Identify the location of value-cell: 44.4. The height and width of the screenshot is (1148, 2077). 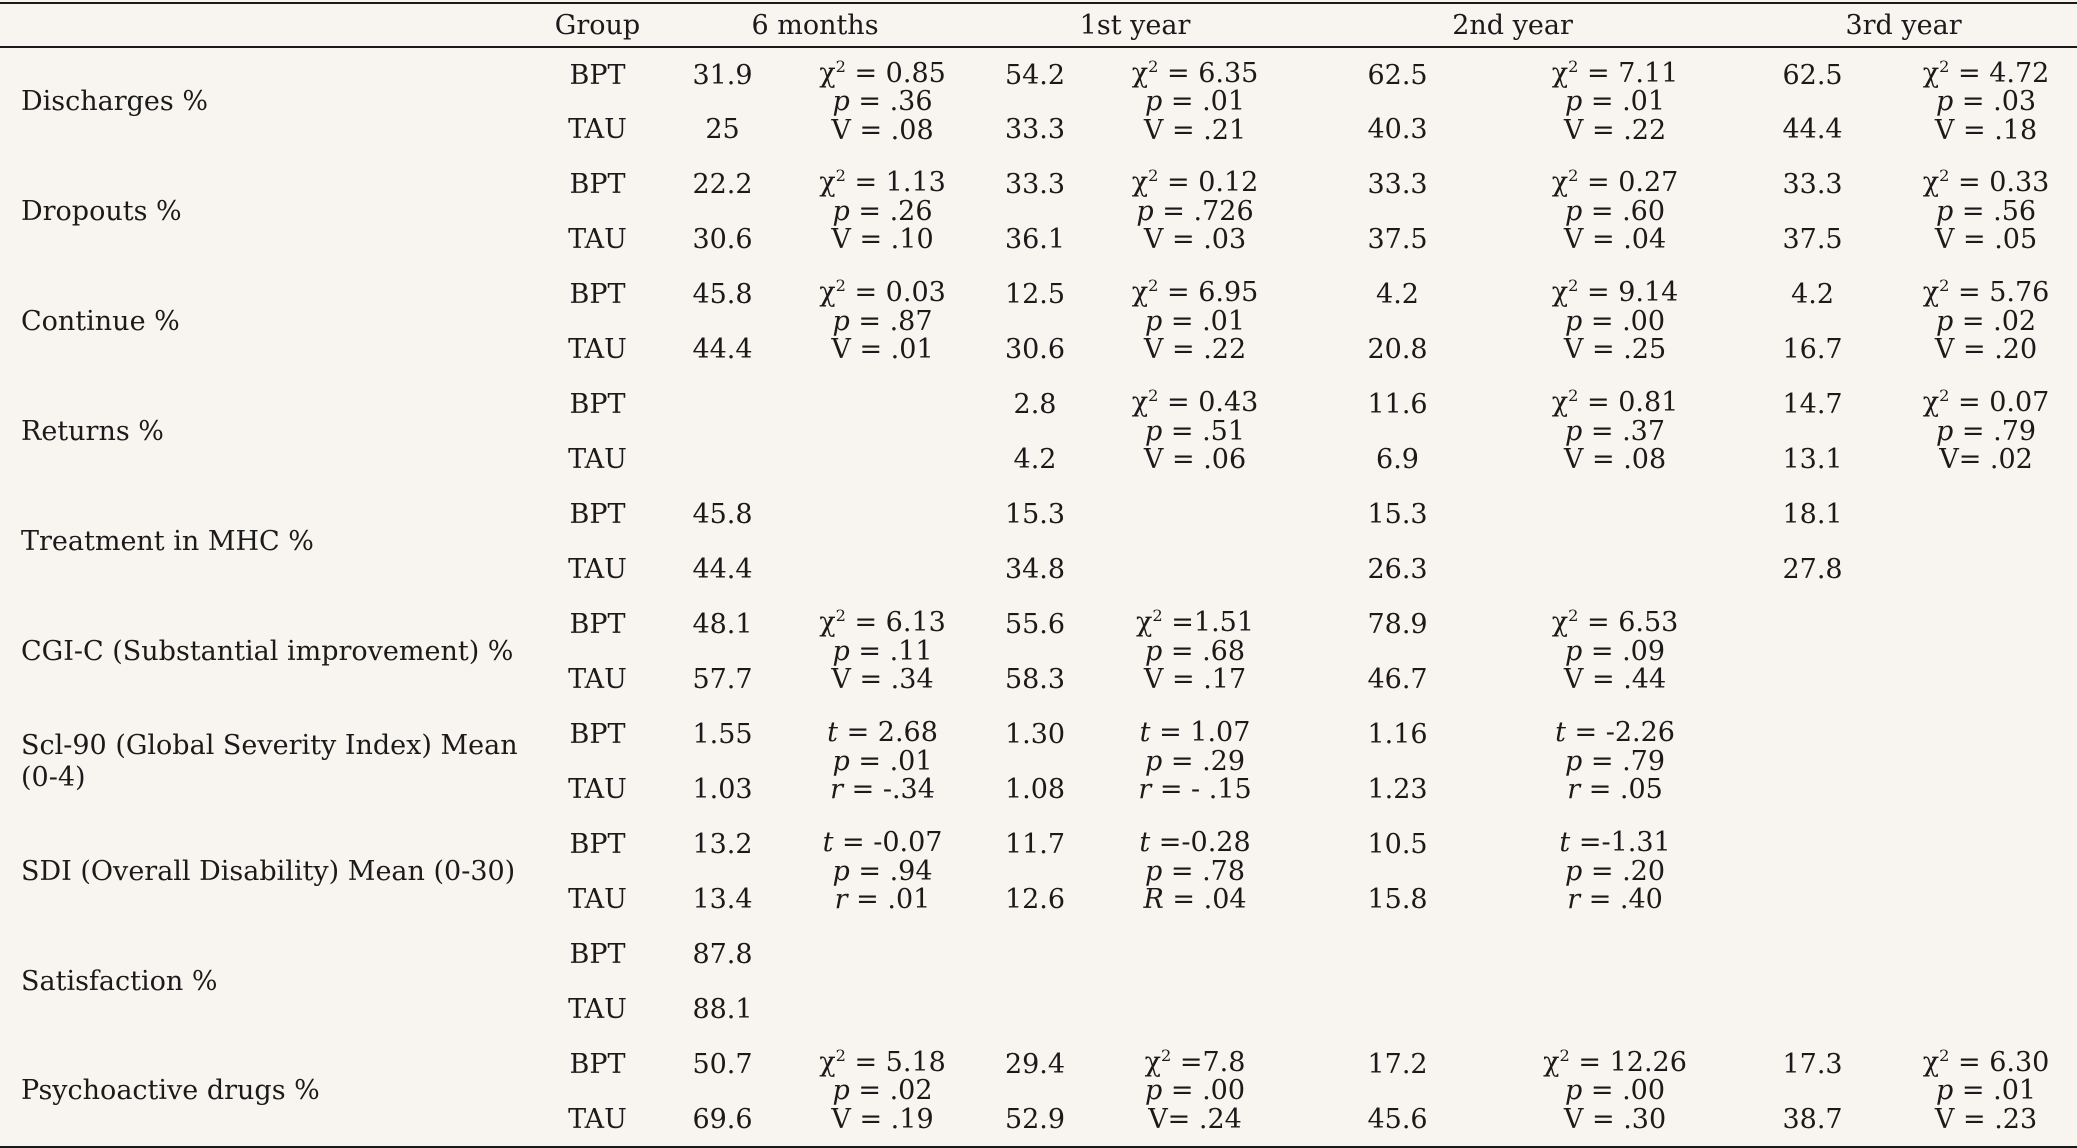
(722, 349).